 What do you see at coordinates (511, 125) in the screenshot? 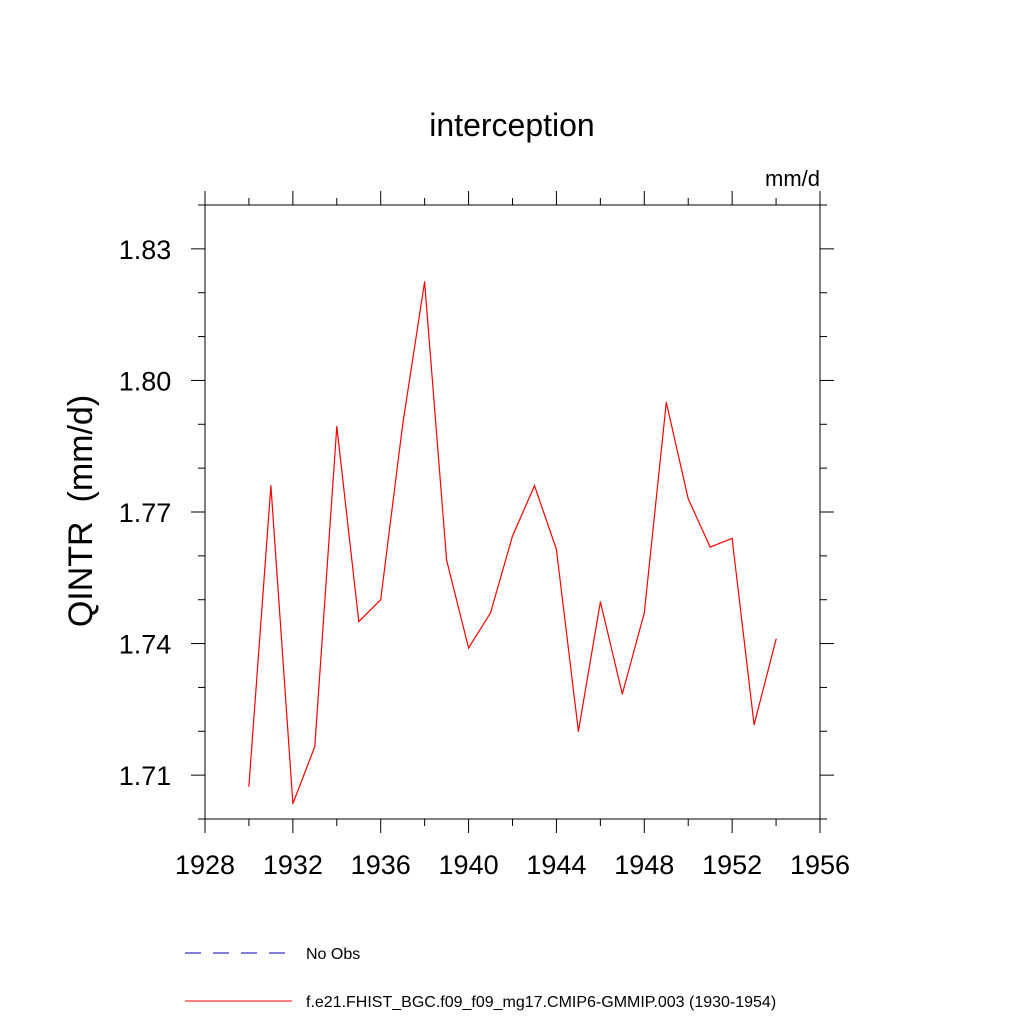
I see `chart-title: interception` at bounding box center [511, 125].